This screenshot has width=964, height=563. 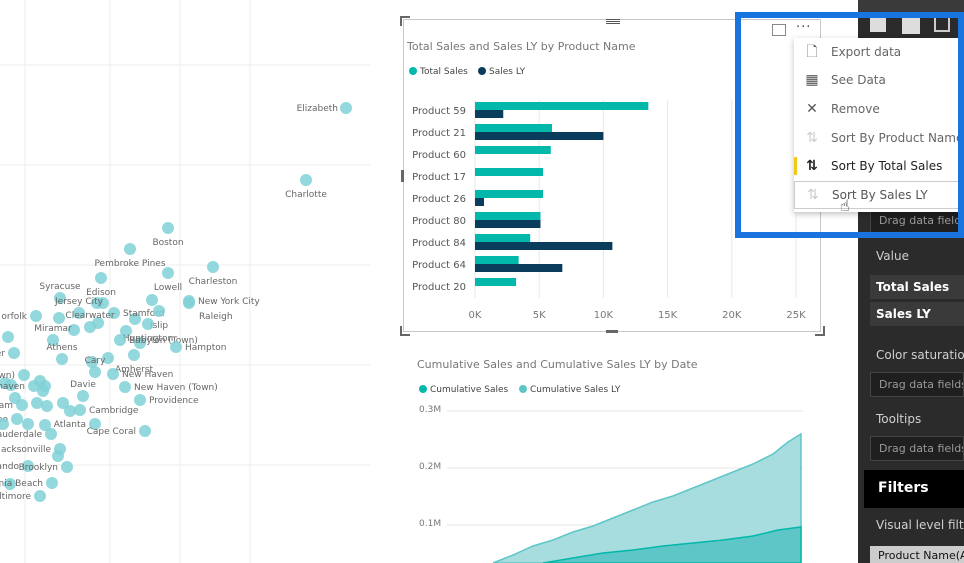 What do you see at coordinates (70, 425) in the screenshot?
I see `scatter-point-label: Atlanta` at bounding box center [70, 425].